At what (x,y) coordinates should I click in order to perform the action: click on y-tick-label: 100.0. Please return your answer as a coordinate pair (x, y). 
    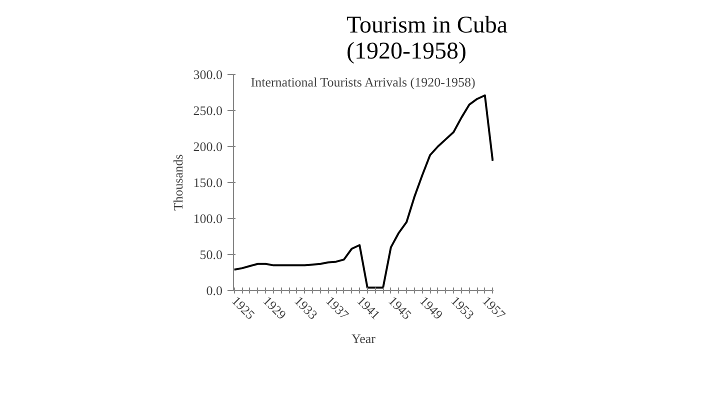
    Looking at the image, I should click on (207, 218).